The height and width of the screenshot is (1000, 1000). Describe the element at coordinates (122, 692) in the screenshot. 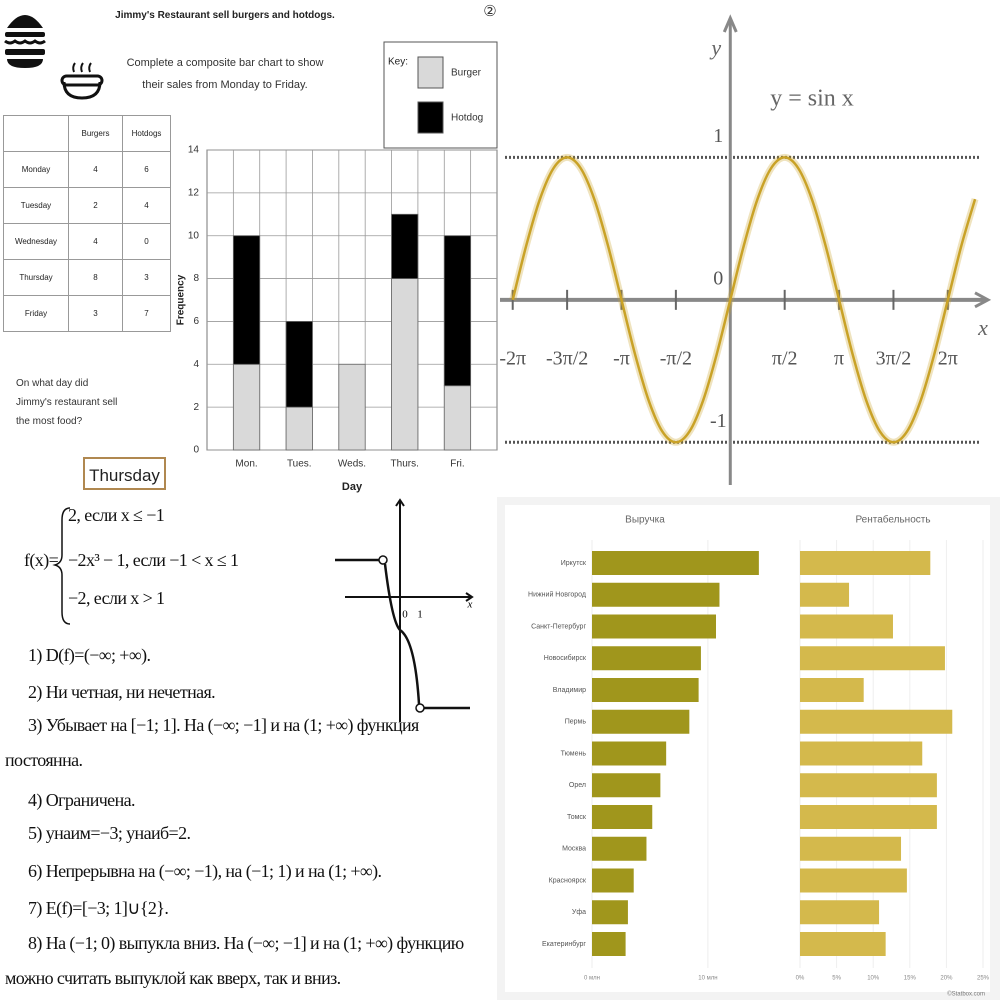

I see `list-item: 2) Ни четная, ни нечетная.` at that location.